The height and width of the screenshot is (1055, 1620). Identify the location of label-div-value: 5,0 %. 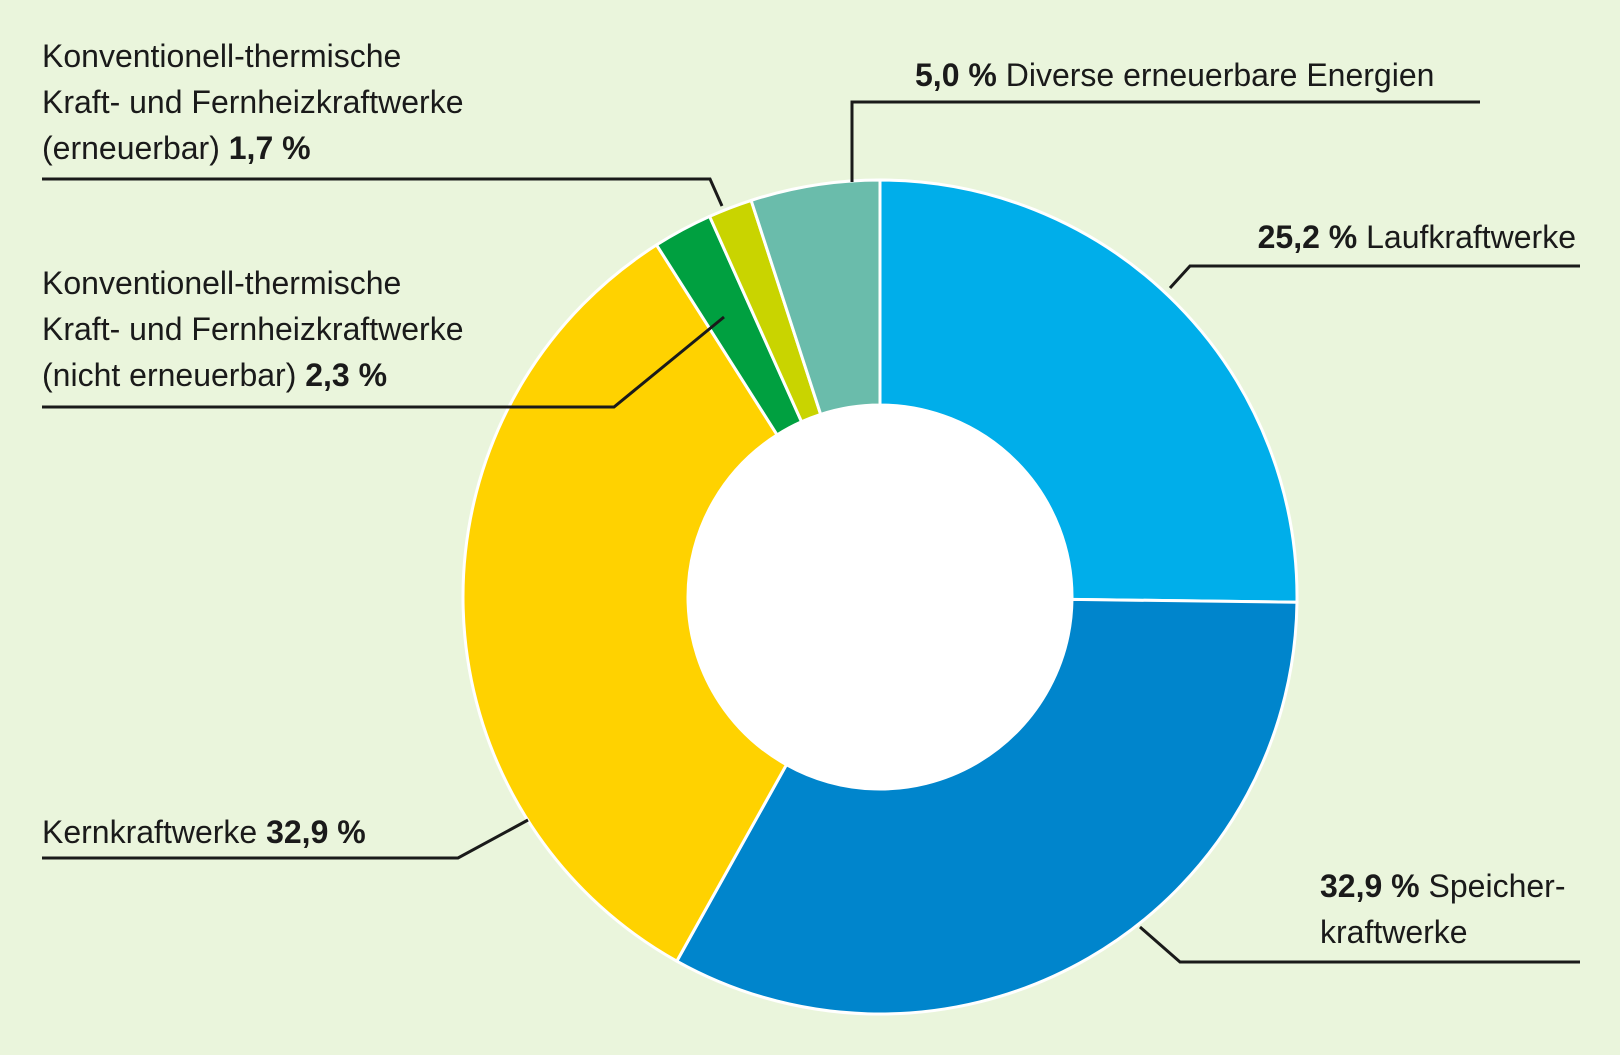
(956, 75).